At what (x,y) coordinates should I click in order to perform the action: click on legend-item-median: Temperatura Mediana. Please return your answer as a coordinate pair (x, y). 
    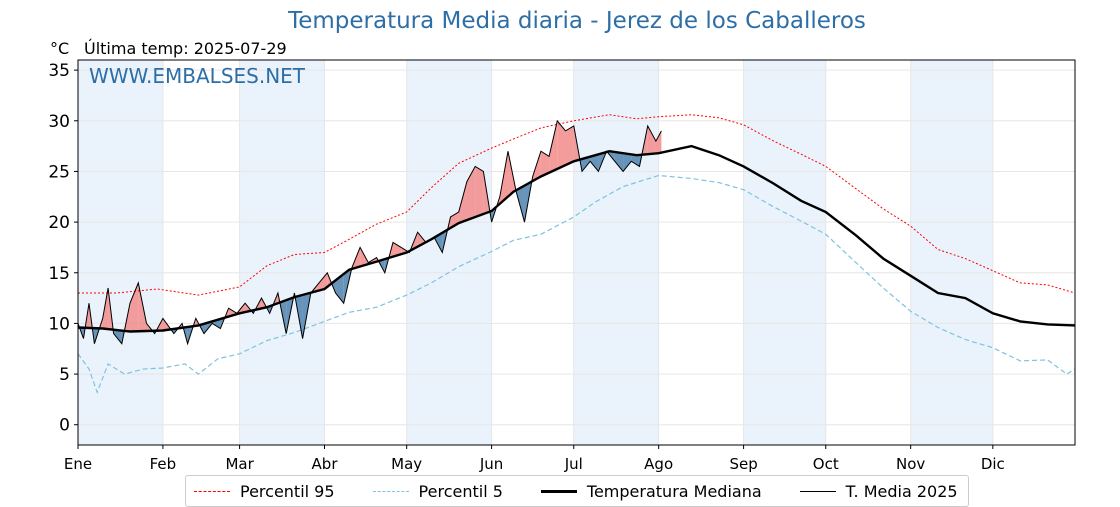
    Looking at the image, I should click on (662, 491).